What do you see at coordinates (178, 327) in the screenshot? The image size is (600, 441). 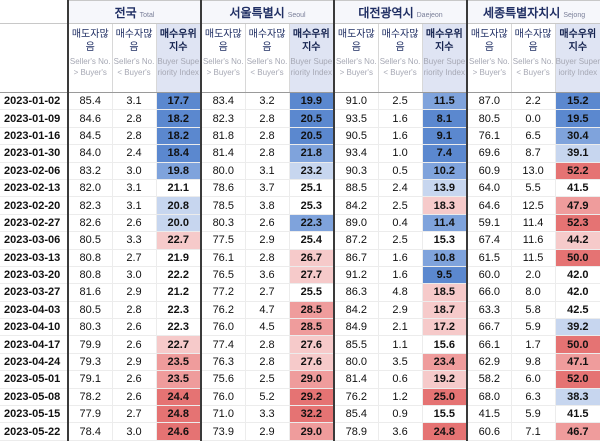 I see `cell-total-bsi: 22.3` at bounding box center [178, 327].